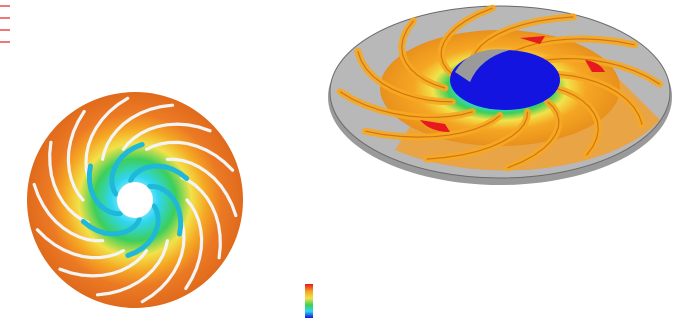 Image resolution: width=678 pixels, height=322 pixels. I want to click on top-impeller-hub, so click(135, 200).